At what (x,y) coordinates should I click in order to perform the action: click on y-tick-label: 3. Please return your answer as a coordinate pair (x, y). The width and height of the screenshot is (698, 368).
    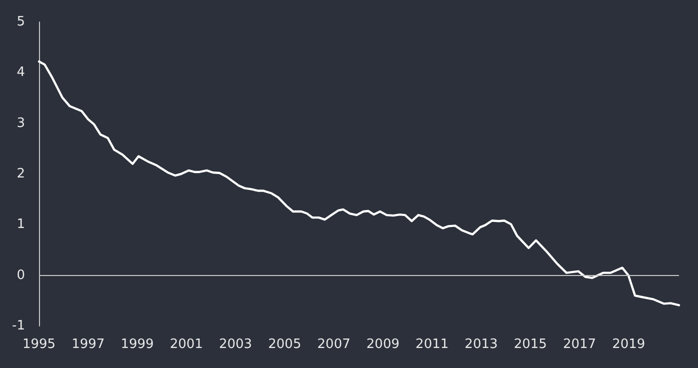
    Looking at the image, I should click on (20, 123).